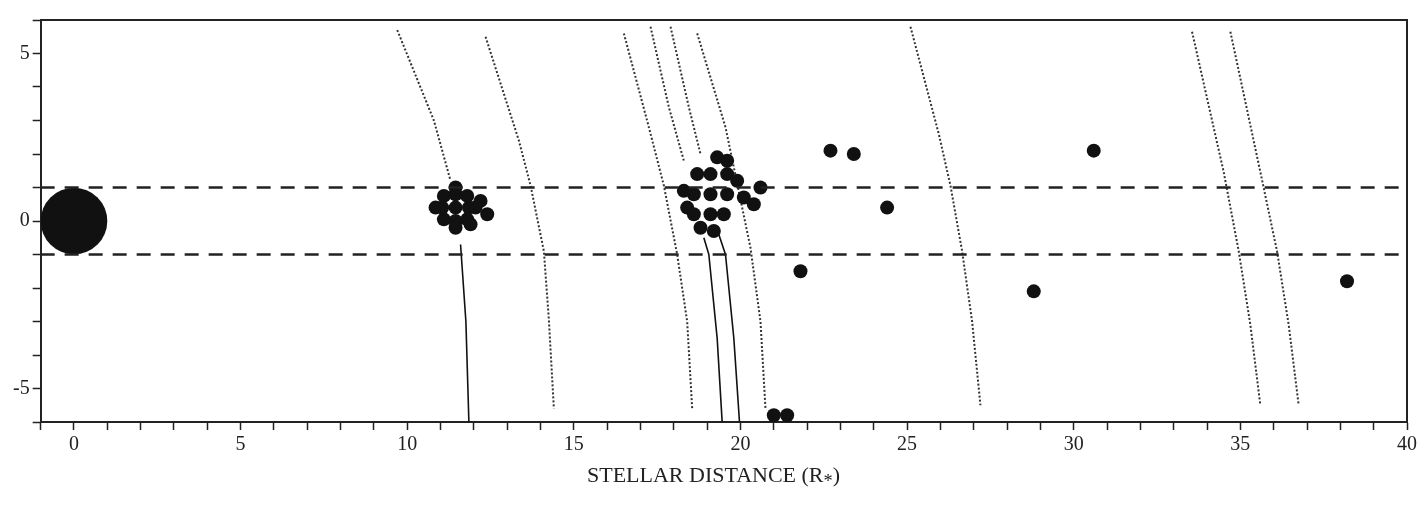 This screenshot has height=507, width=1427. I want to click on x-tick-label: 0, so click(73, 443).